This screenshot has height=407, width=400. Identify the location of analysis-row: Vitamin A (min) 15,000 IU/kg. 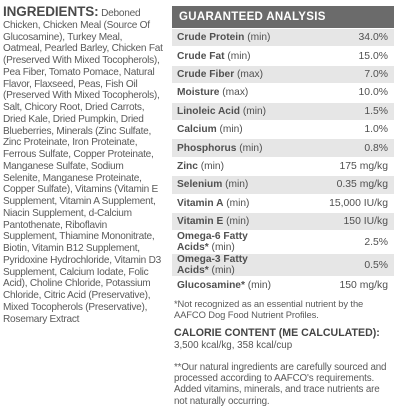
(283, 203).